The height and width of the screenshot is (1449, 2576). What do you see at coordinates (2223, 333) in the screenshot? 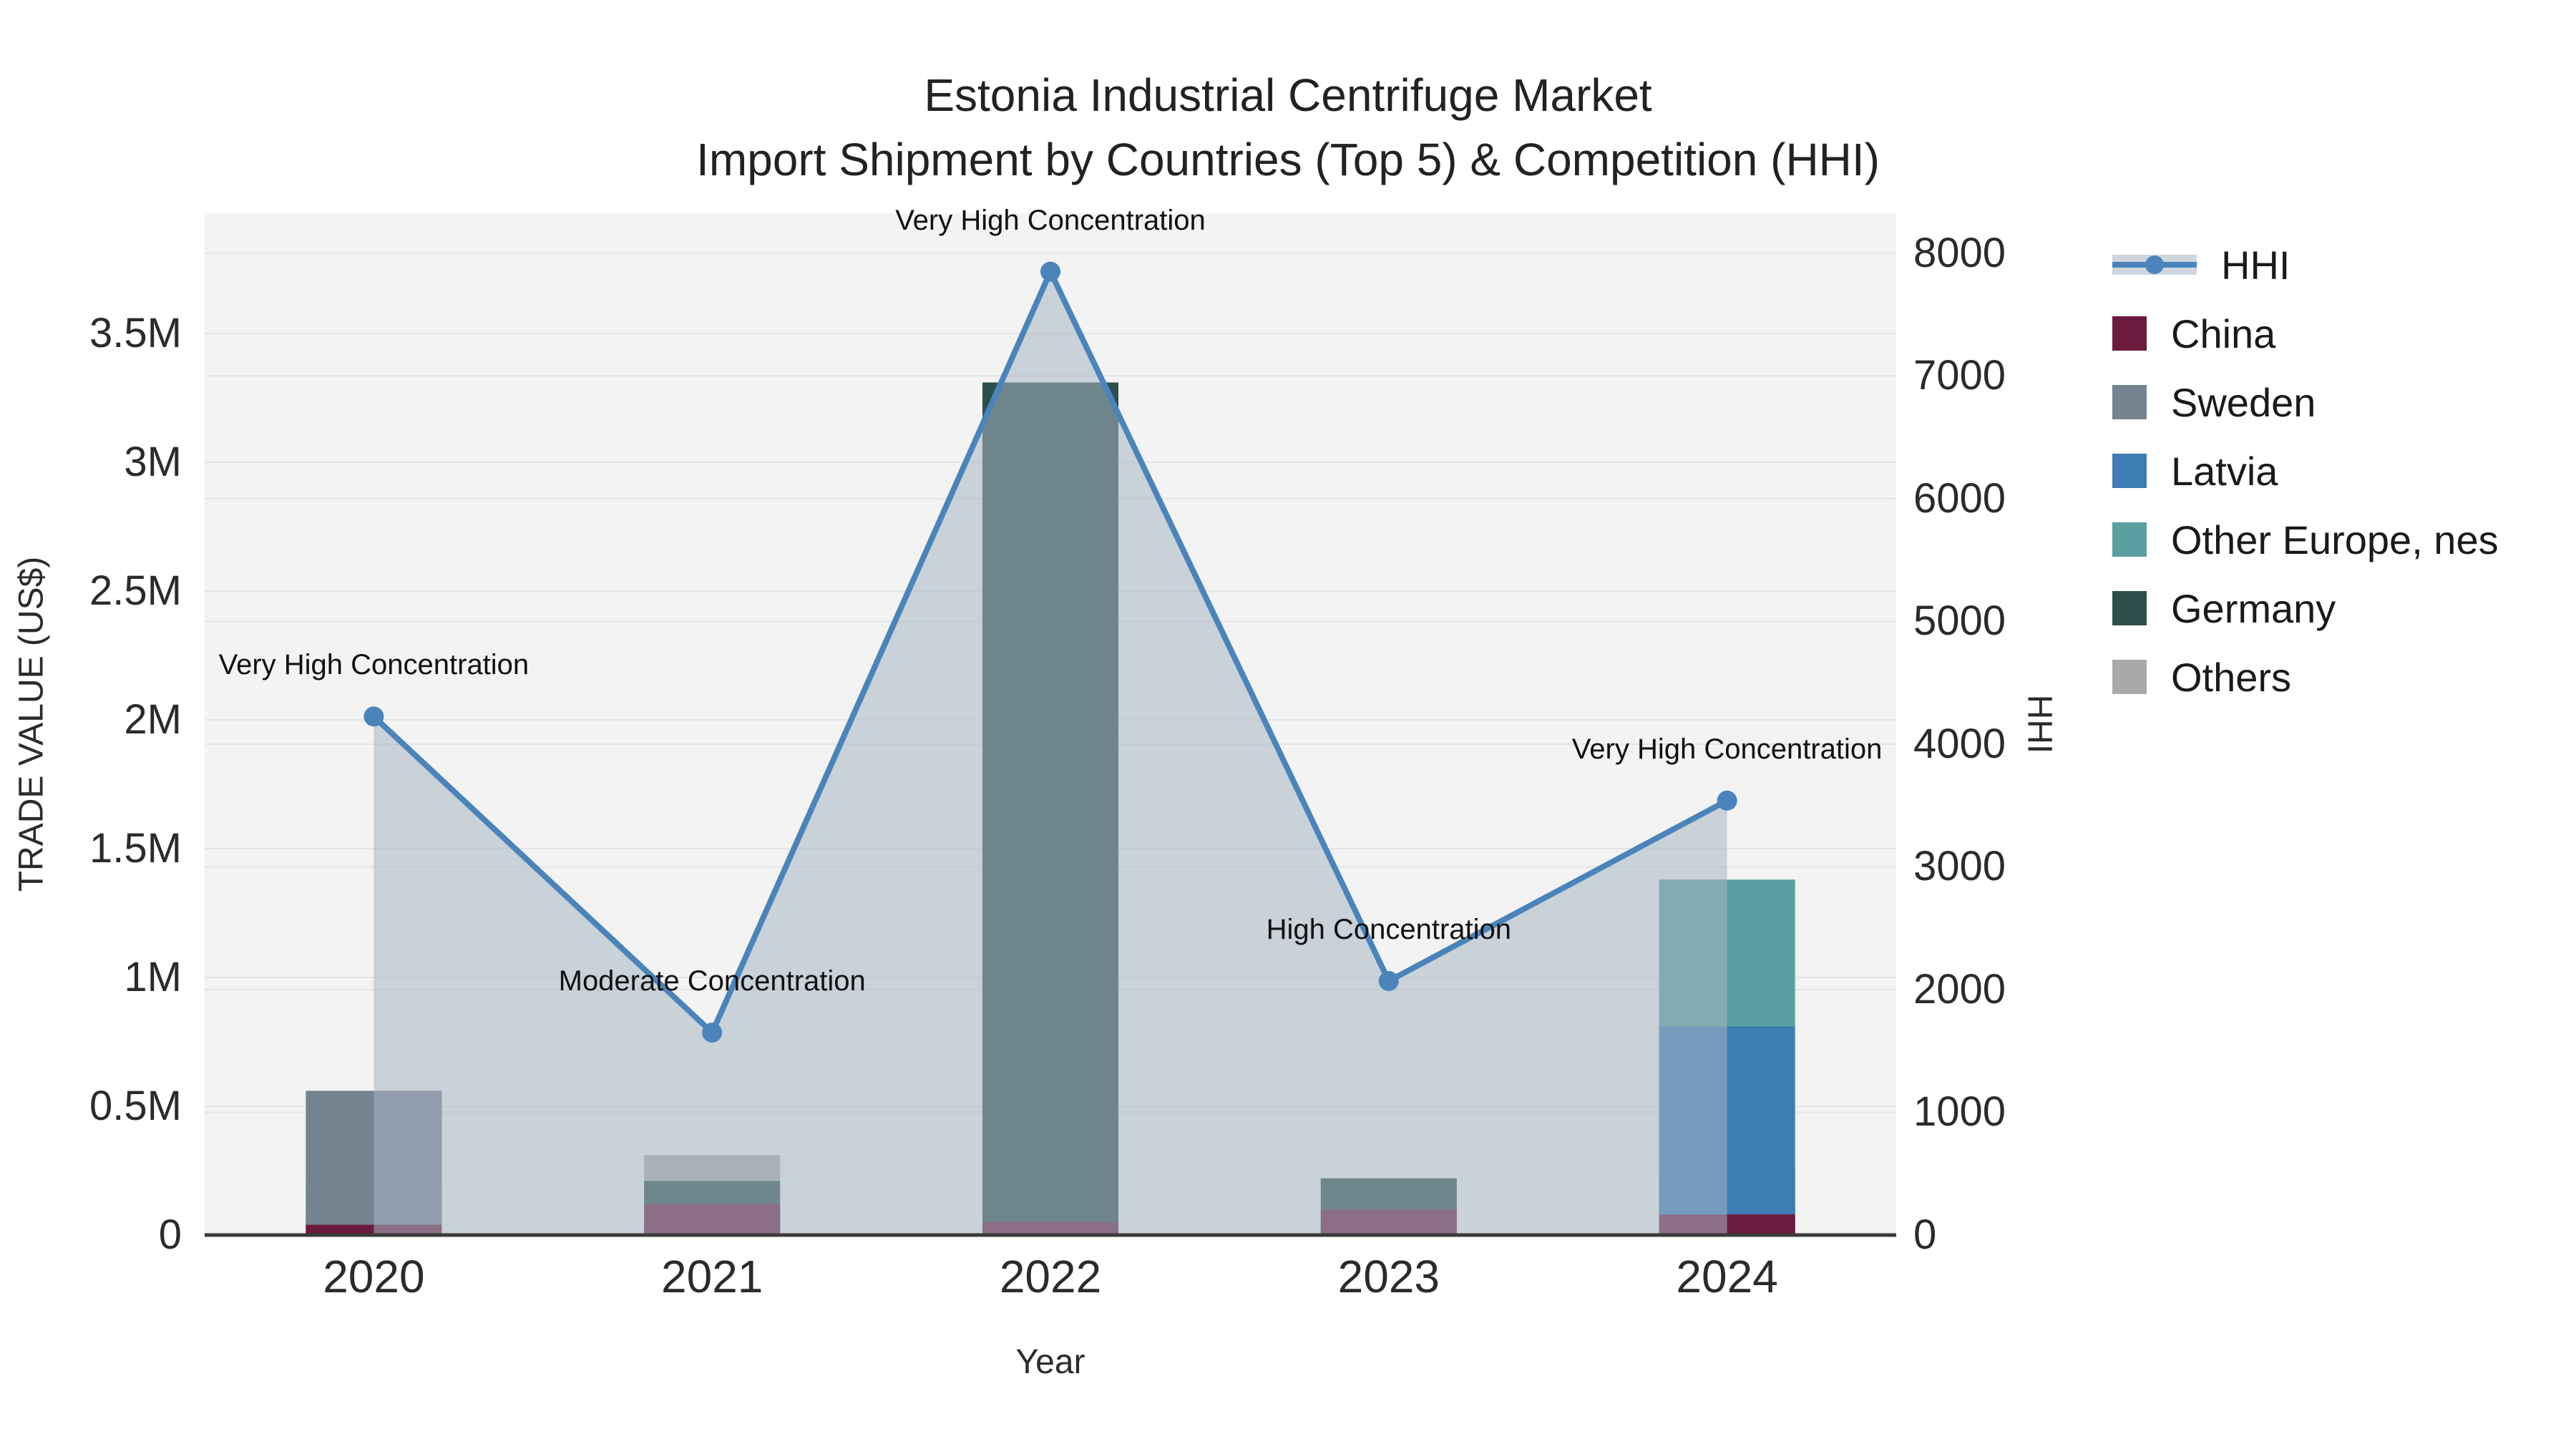
I see `legend-item-label: China` at bounding box center [2223, 333].